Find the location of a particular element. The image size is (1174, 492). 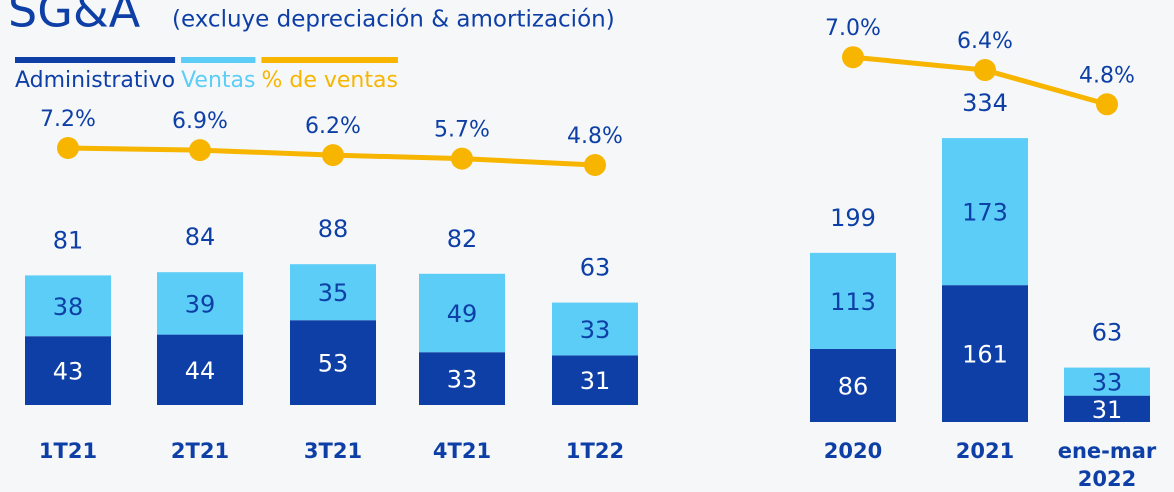

x-tick-label: 2021 is located at coordinates (985, 451).